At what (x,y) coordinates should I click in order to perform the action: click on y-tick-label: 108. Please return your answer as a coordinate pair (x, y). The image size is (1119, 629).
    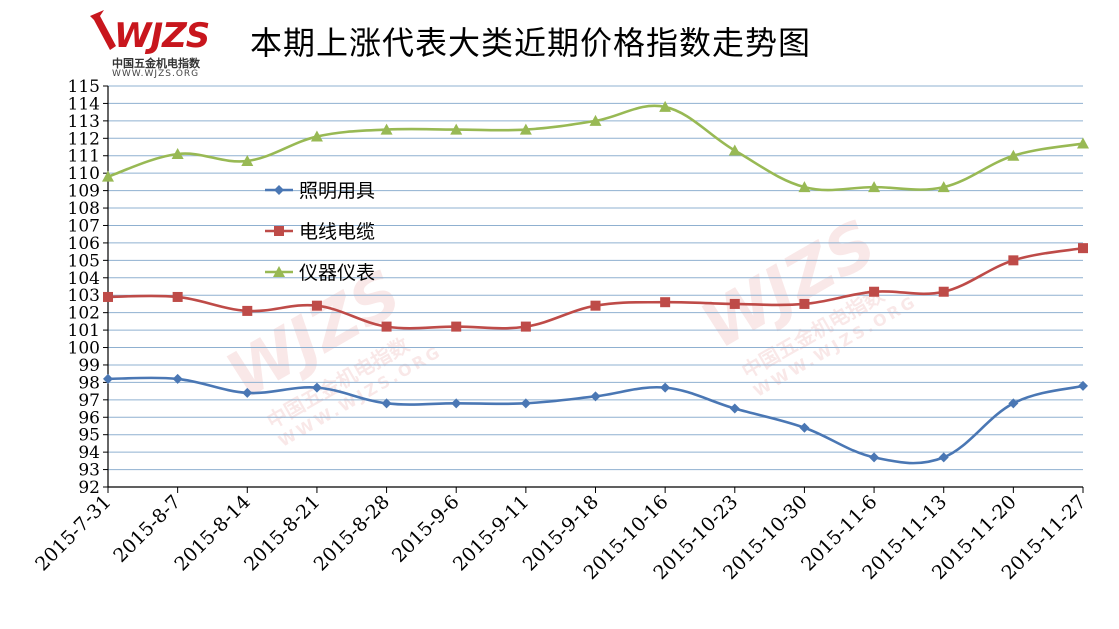
    Looking at the image, I should click on (84, 209).